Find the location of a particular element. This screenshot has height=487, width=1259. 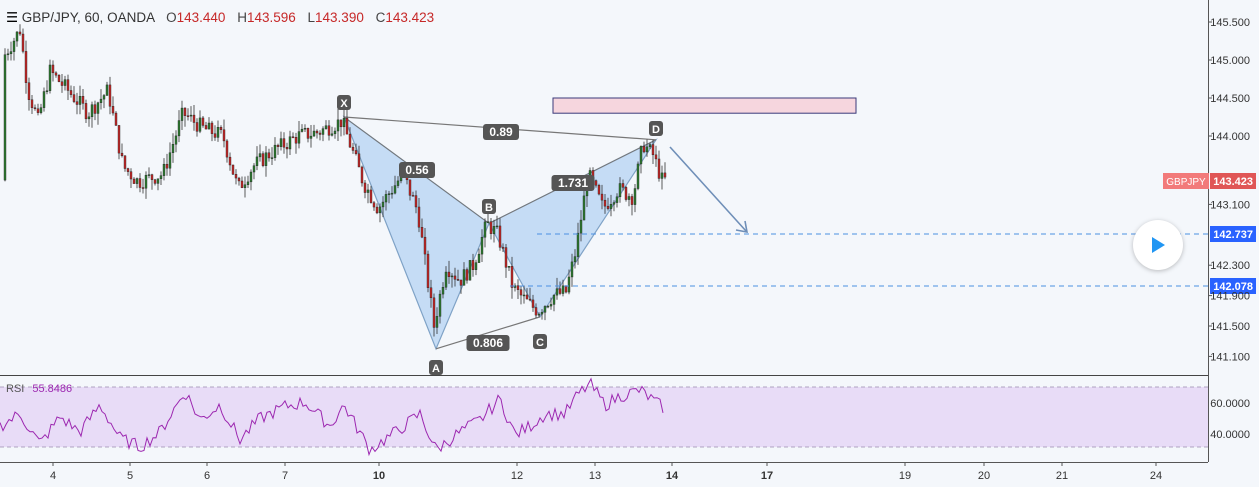

last-price-label: 143.423 is located at coordinates (1233, 182).